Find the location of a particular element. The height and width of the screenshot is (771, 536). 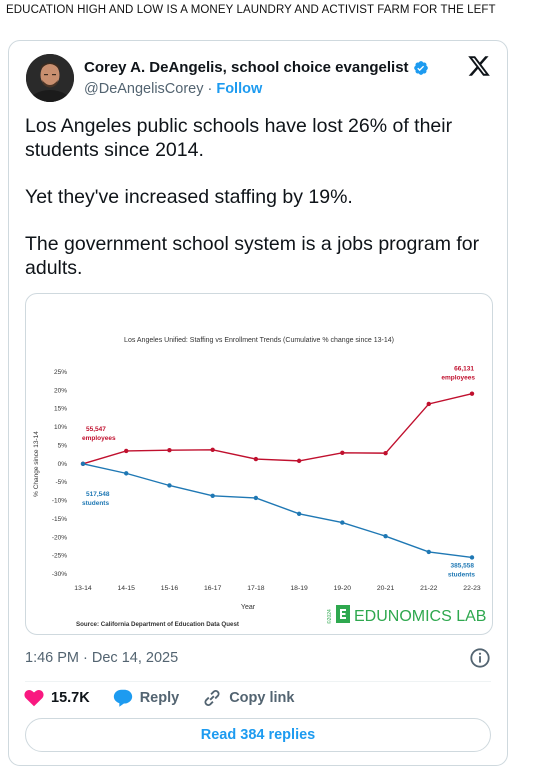

y-tick-label: 10% is located at coordinates (60, 427).